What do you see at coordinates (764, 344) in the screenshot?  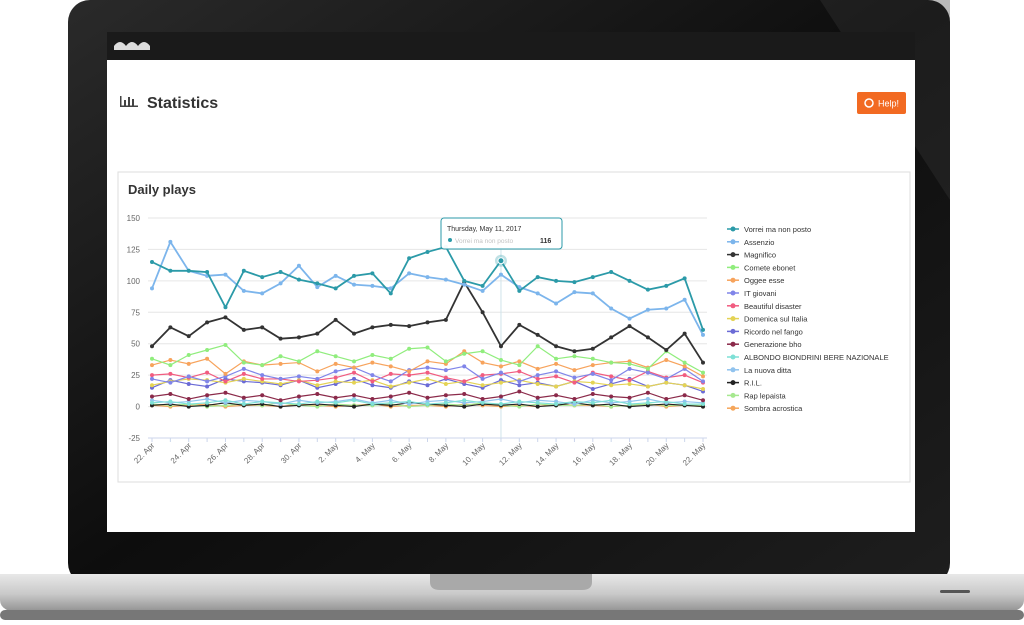 I see `legend-item: Generazione bho` at bounding box center [764, 344].